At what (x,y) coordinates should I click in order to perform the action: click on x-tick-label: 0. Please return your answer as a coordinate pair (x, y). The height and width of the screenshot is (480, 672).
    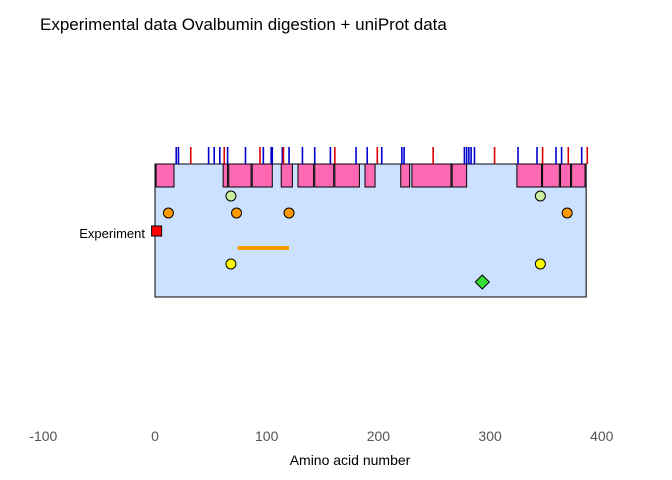
    Looking at the image, I should click on (155, 436).